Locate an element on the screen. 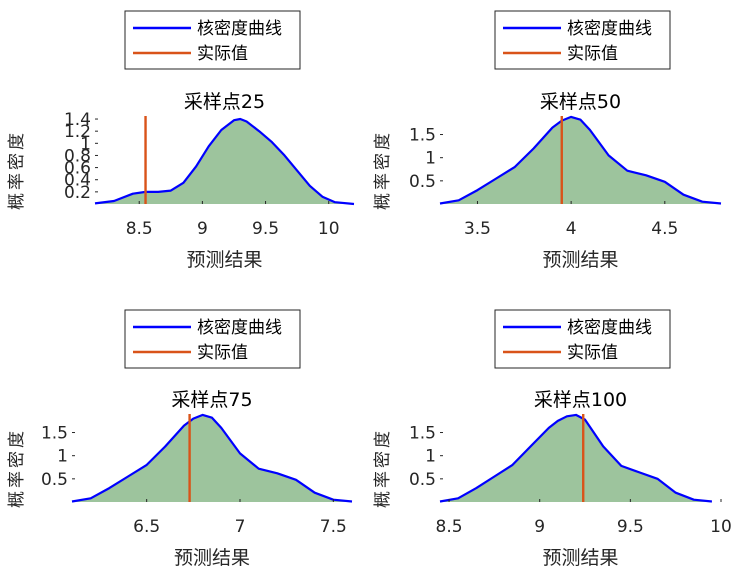  chart-title: 采样点25 is located at coordinates (224, 102).